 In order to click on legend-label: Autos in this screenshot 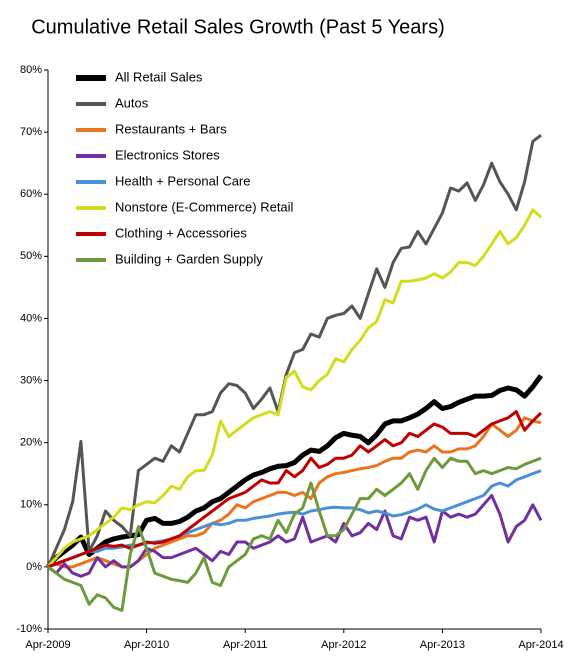, I will do `click(132, 102)`.